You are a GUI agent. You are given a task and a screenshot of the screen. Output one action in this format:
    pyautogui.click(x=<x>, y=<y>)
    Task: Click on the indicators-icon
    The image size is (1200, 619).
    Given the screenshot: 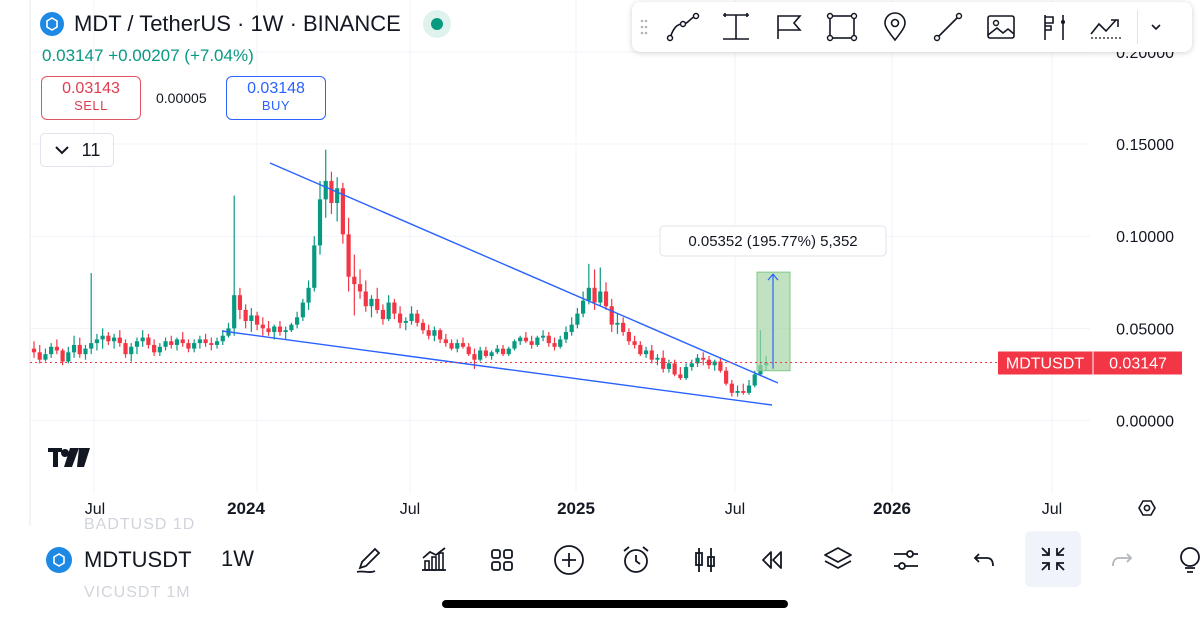 What is the action you would take?
    pyautogui.click(x=434, y=560)
    